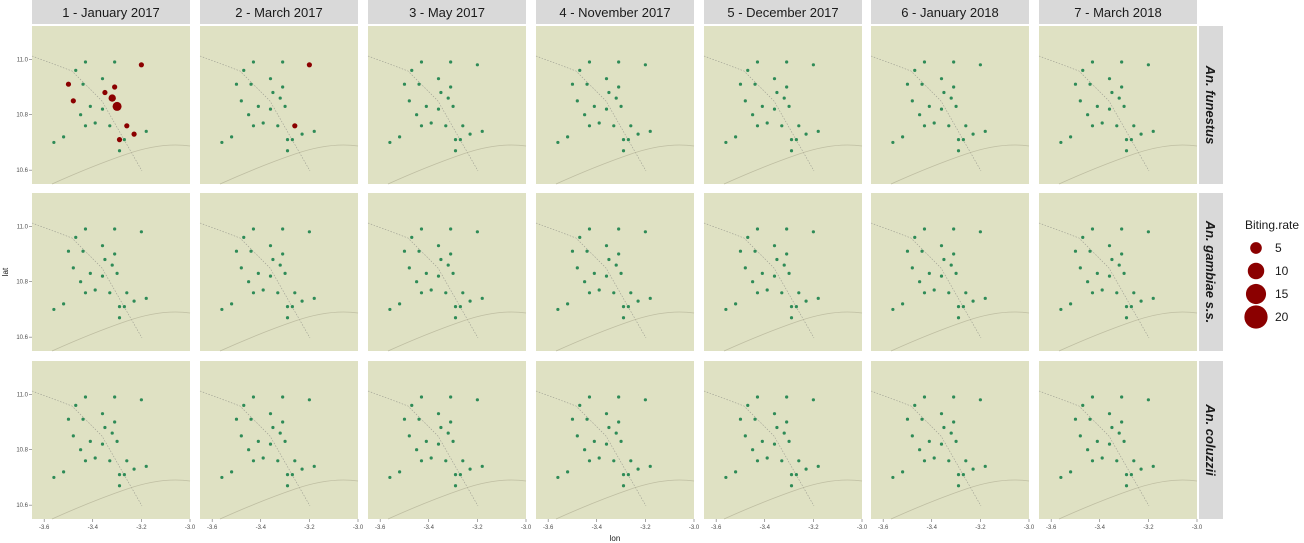  I want to click on x-axis-title: lon, so click(615, 538).